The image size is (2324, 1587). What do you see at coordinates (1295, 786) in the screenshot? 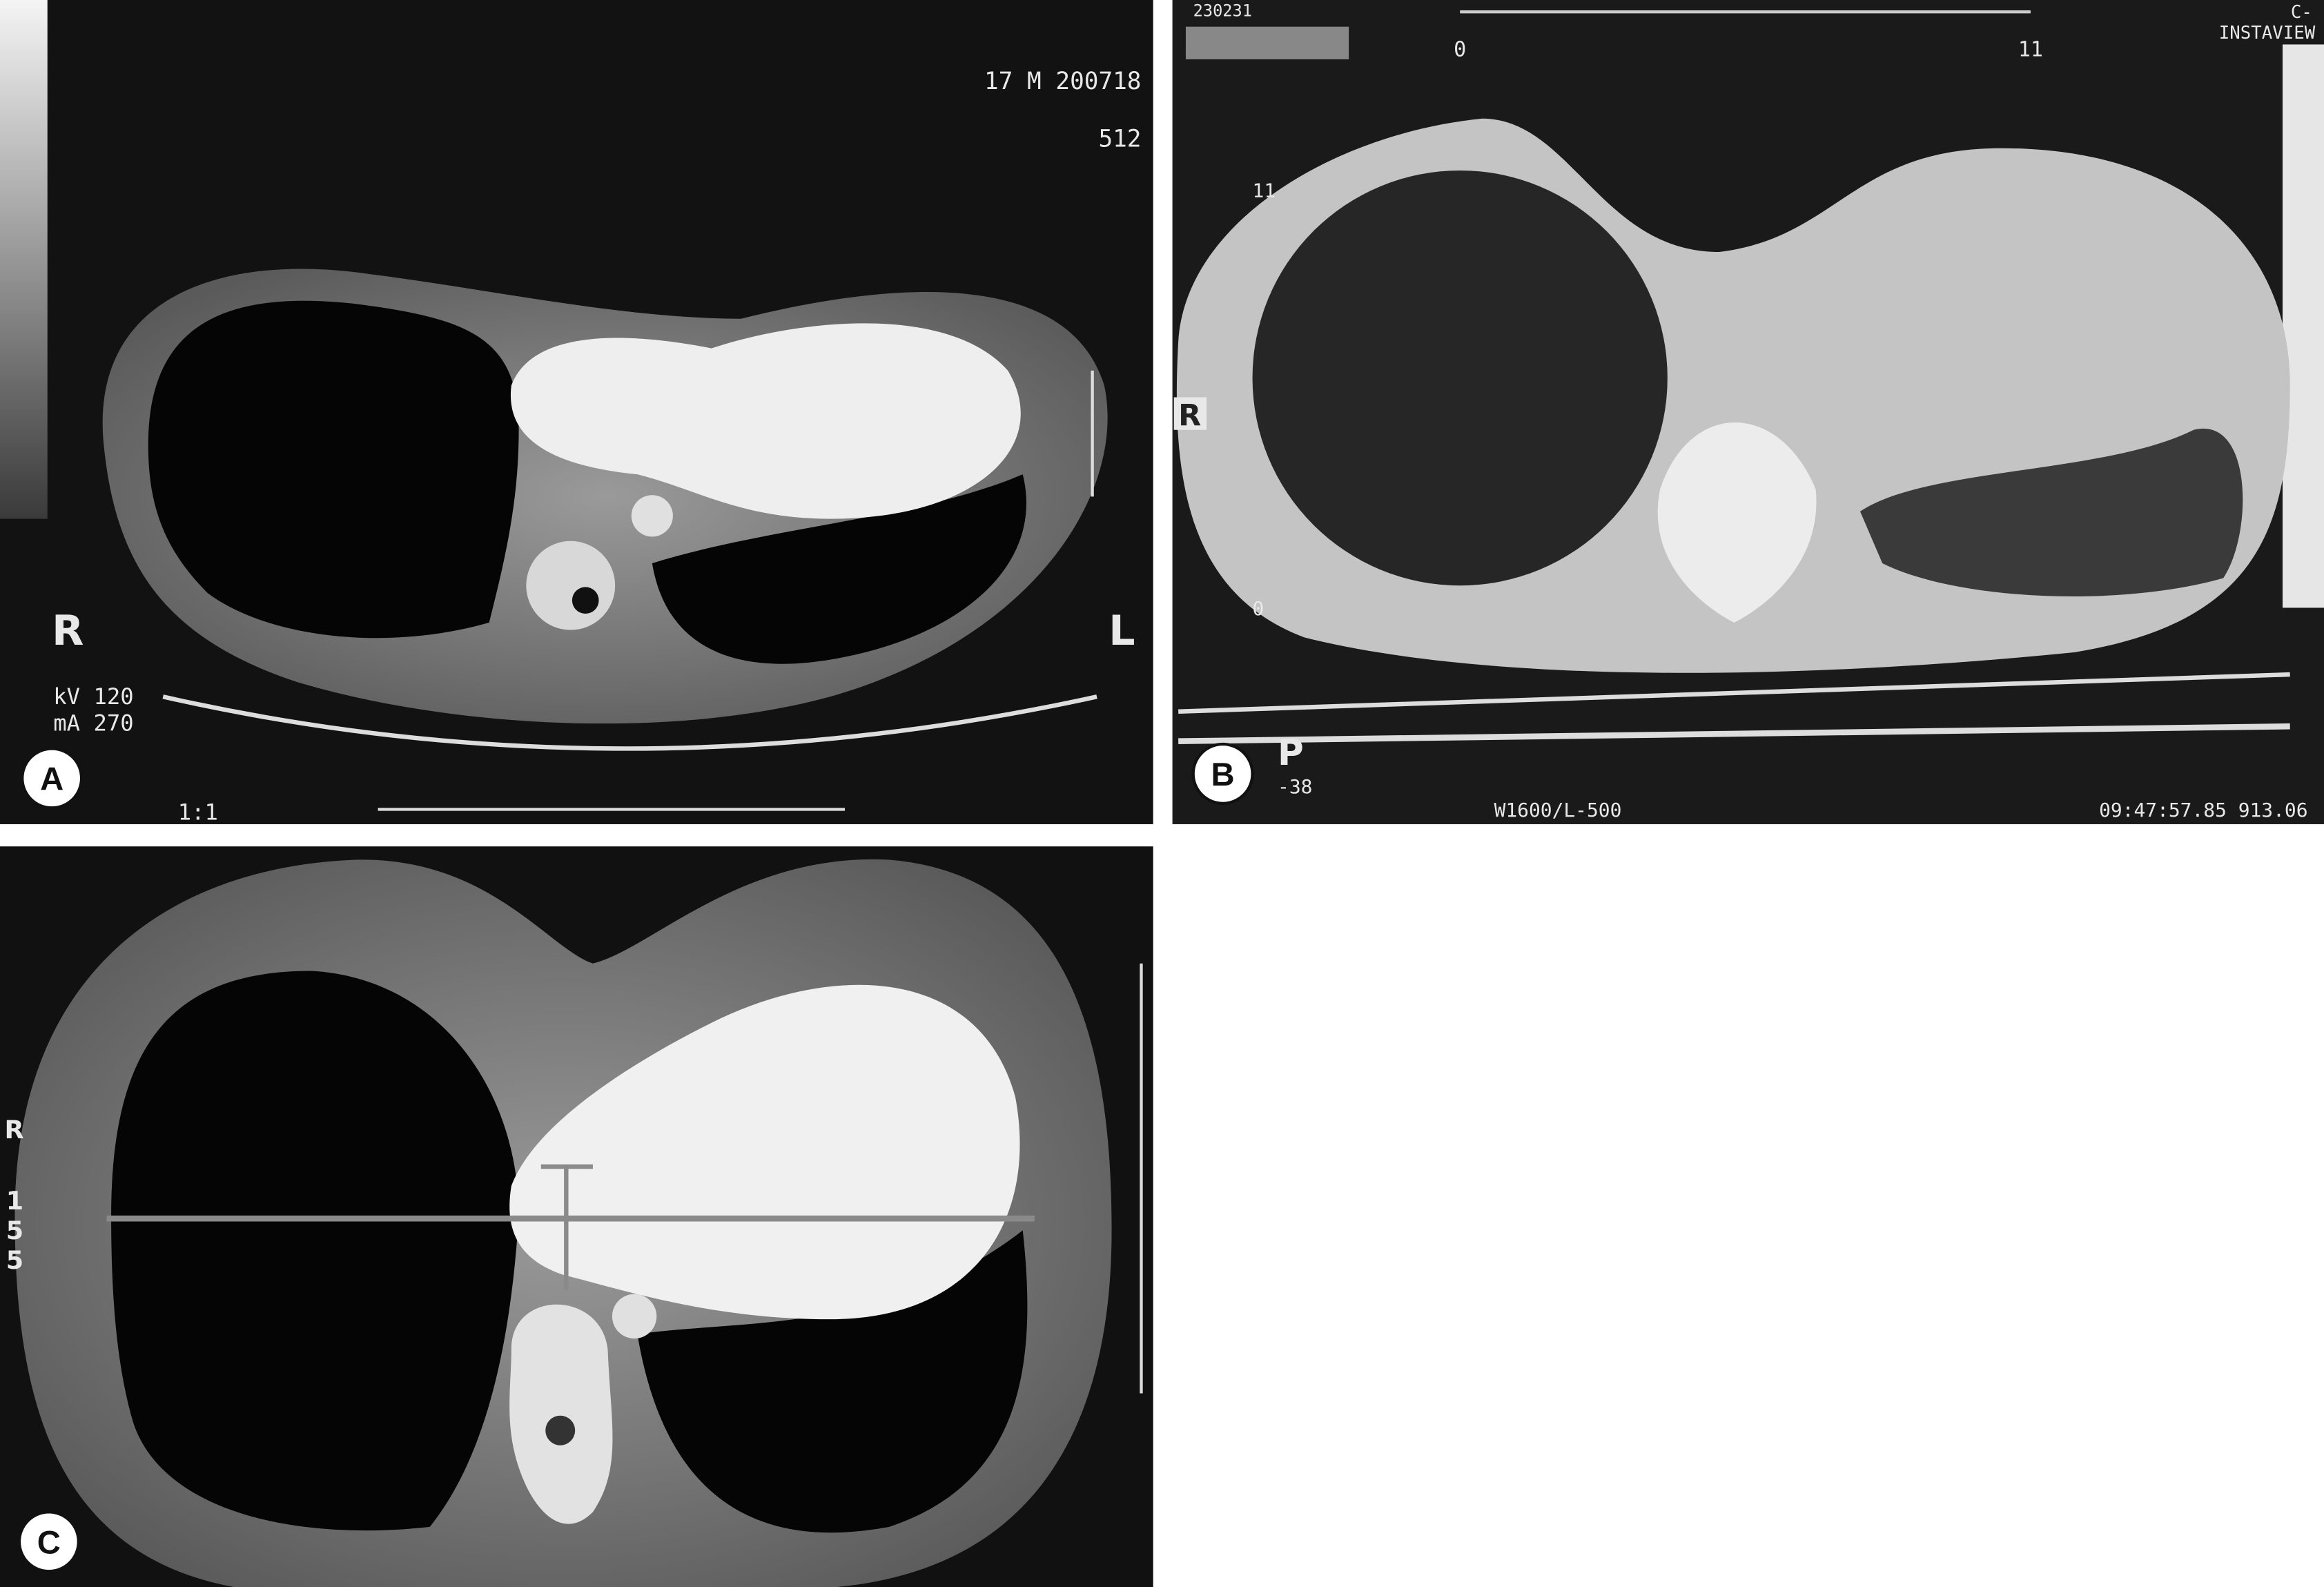
I see `annotation: -38` at bounding box center [1295, 786].